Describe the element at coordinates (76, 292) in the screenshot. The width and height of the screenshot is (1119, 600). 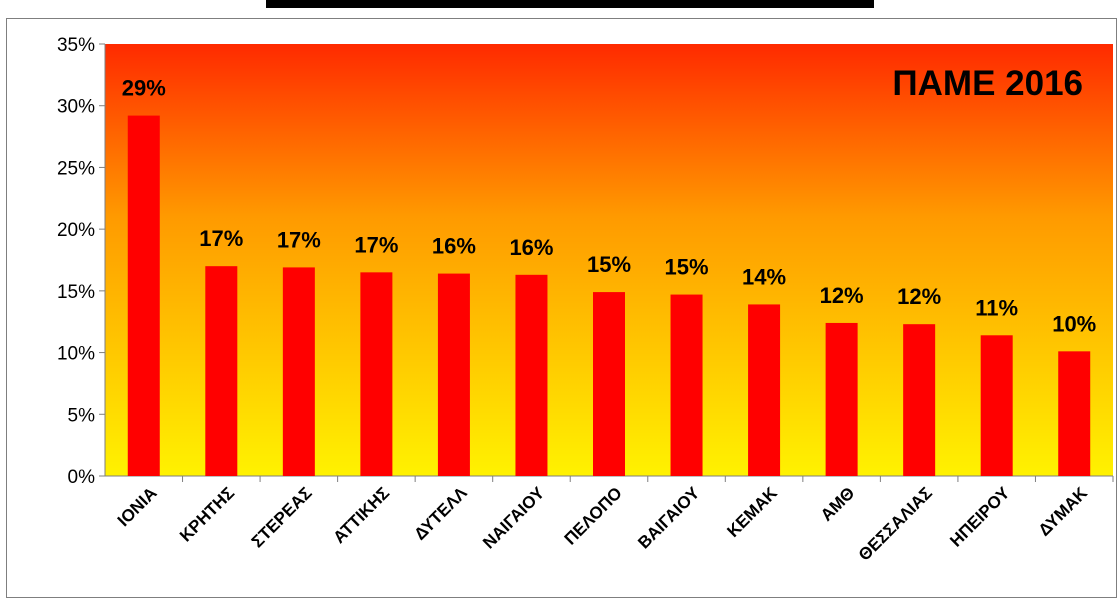
I see `y-tick-label: 15%` at that location.